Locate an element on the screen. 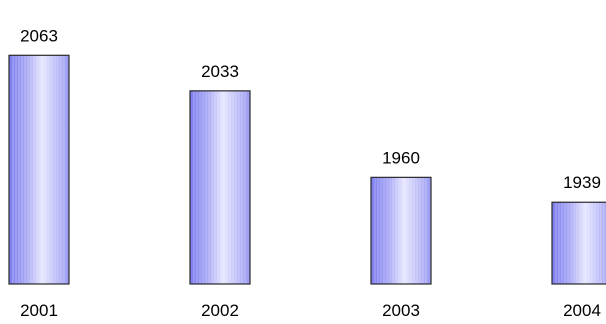  bar-stripes-2002 is located at coordinates (219, 187).